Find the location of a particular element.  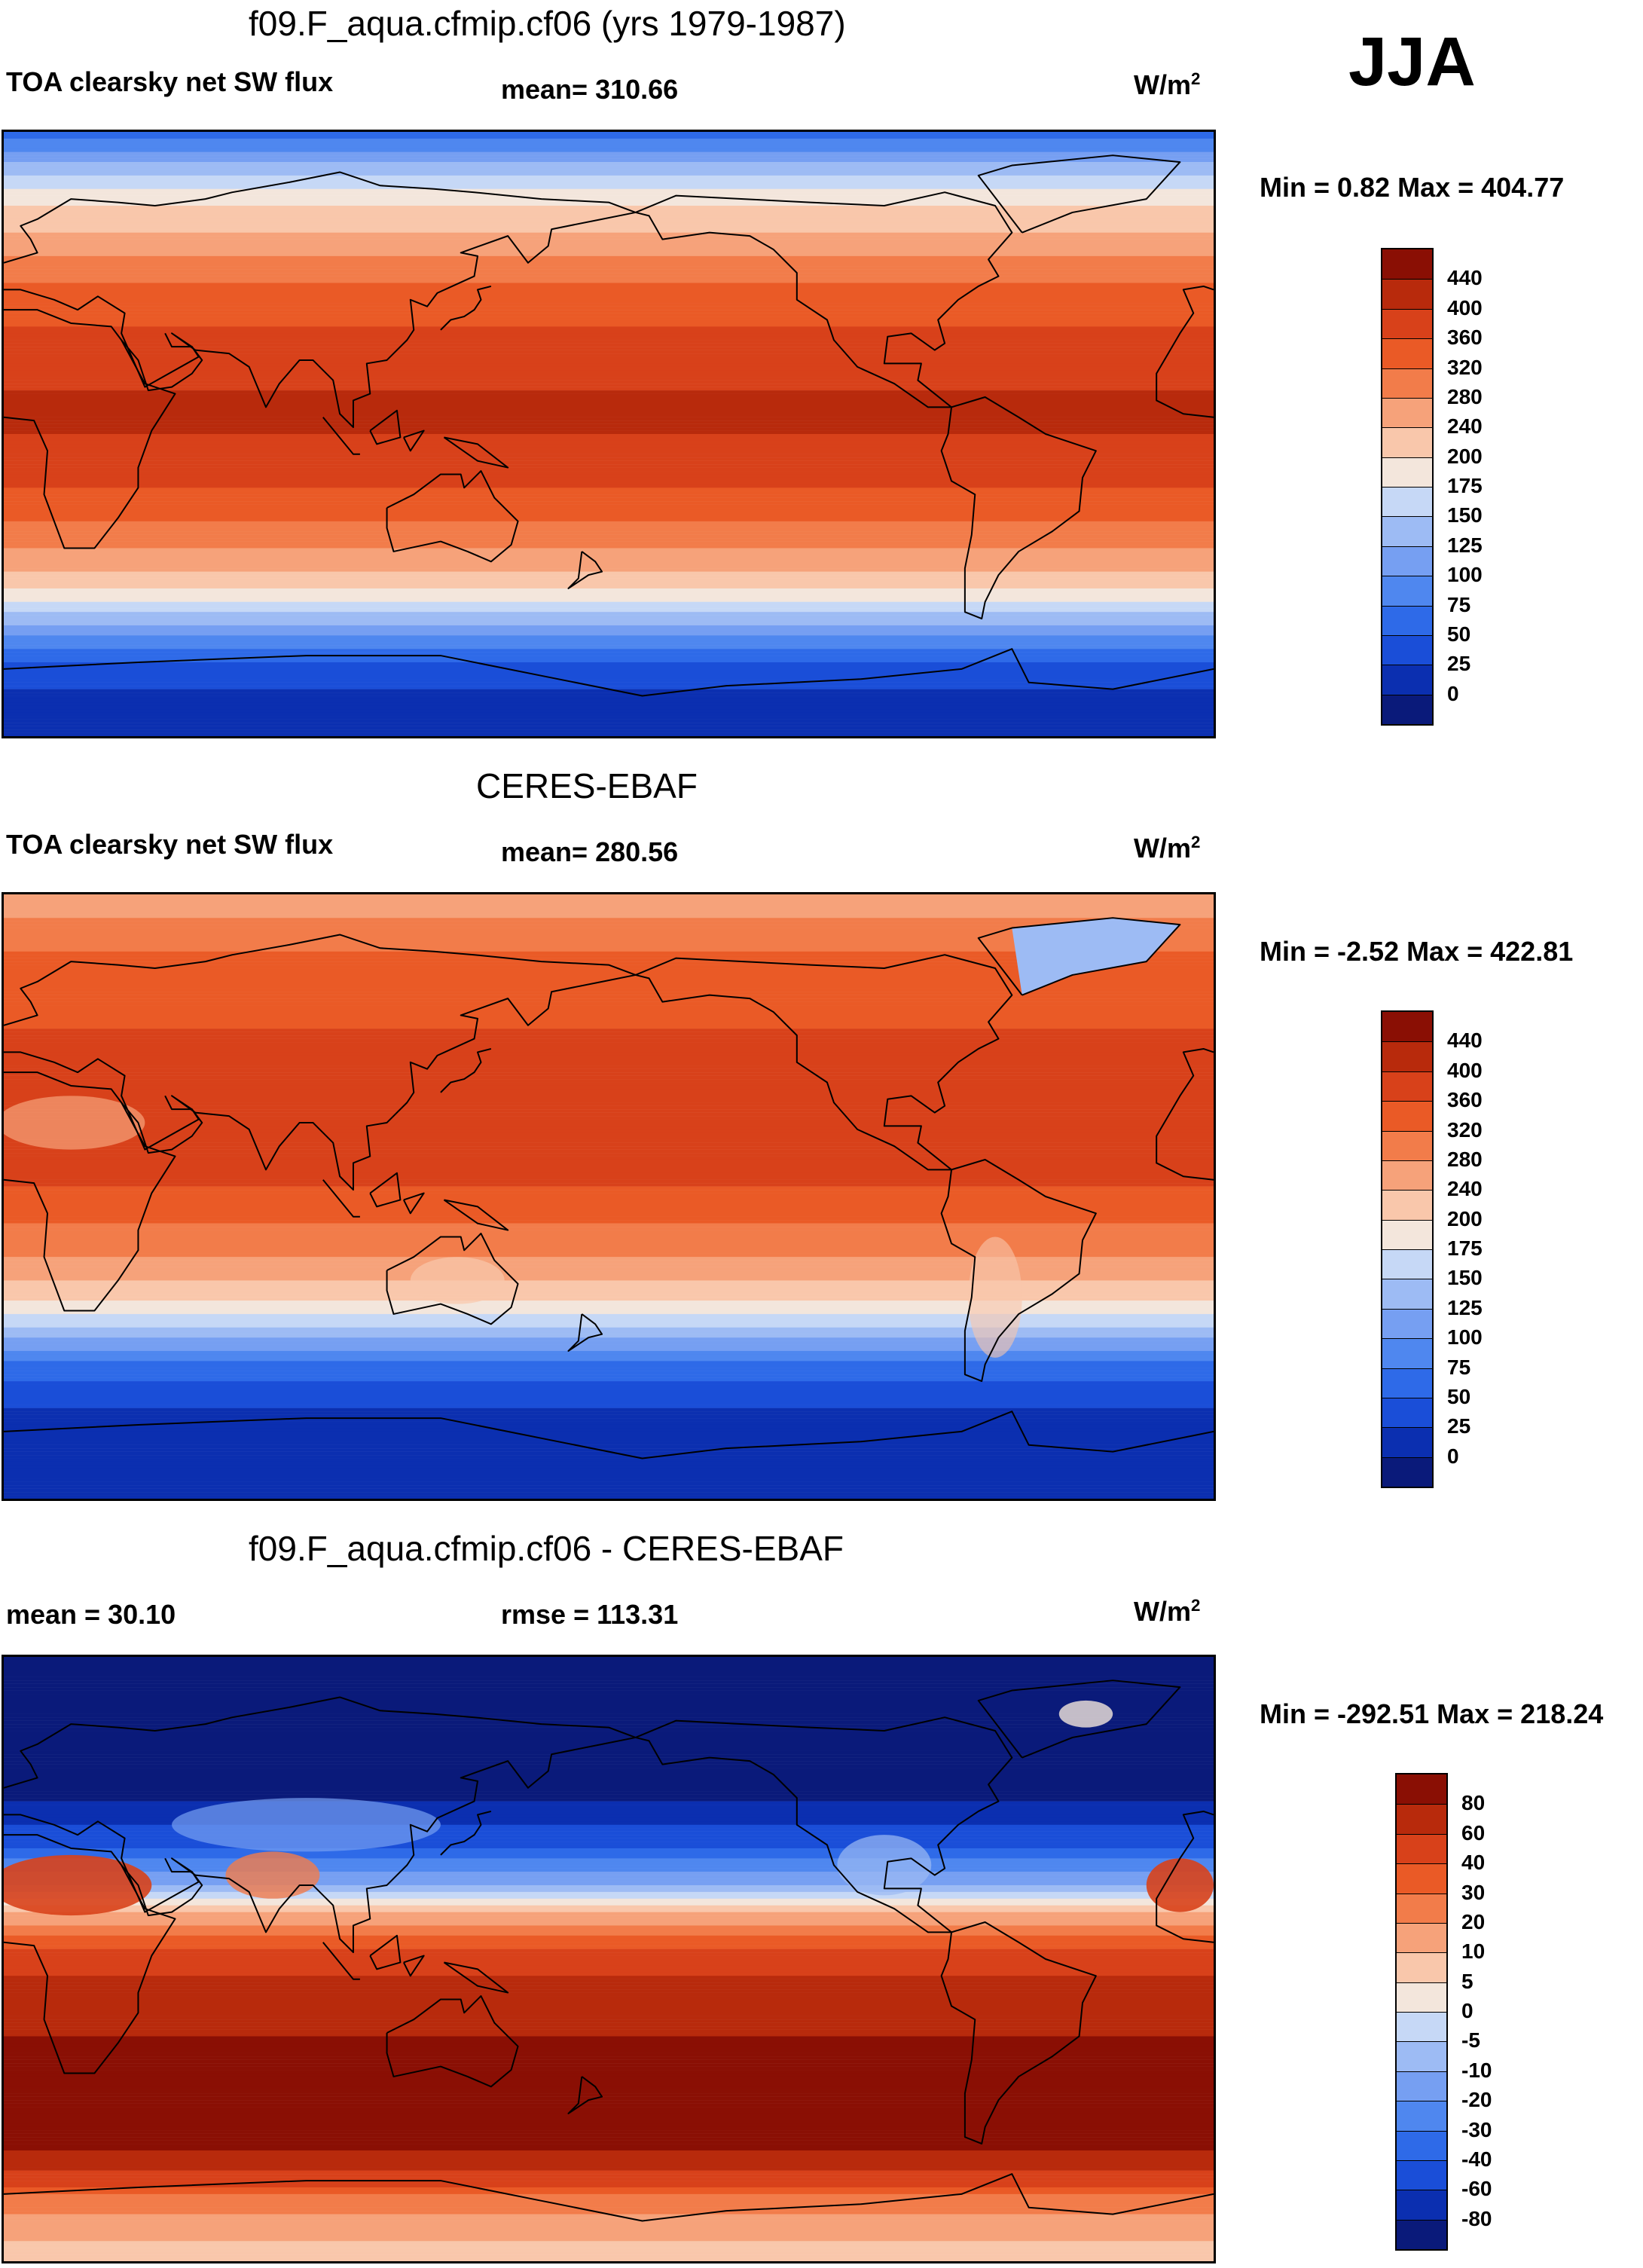

india-positive is located at coordinates (272, 1875).